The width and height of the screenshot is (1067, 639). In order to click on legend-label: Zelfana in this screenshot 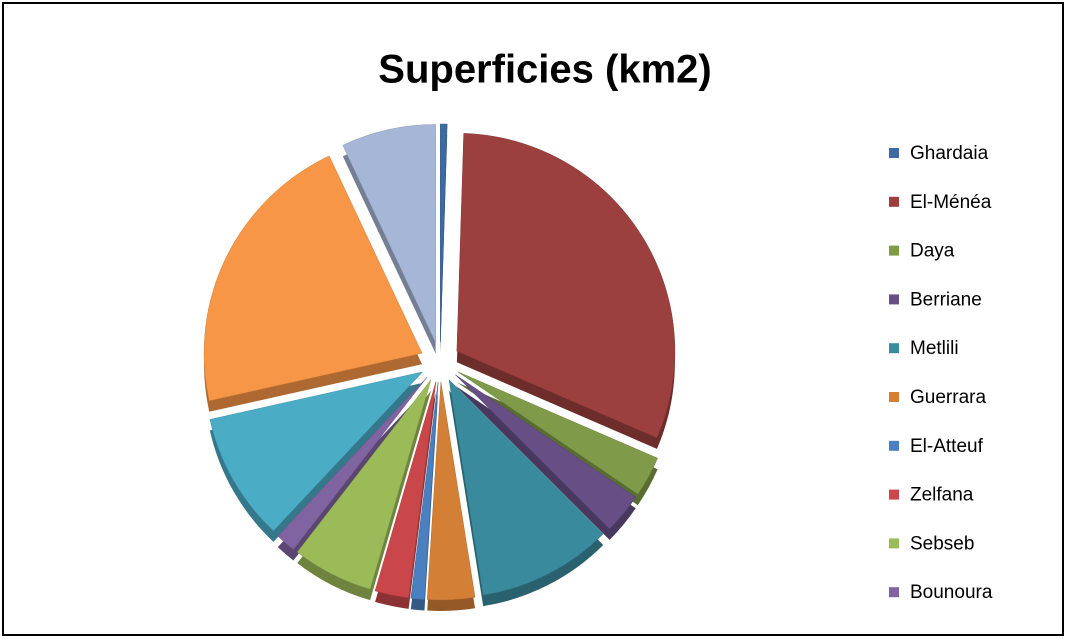, I will do `click(942, 495)`.